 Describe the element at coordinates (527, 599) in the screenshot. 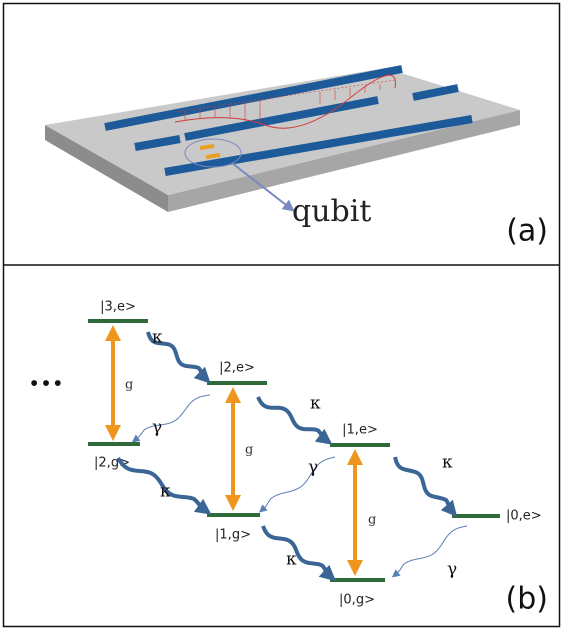

I see `panel-label: (b)` at that location.